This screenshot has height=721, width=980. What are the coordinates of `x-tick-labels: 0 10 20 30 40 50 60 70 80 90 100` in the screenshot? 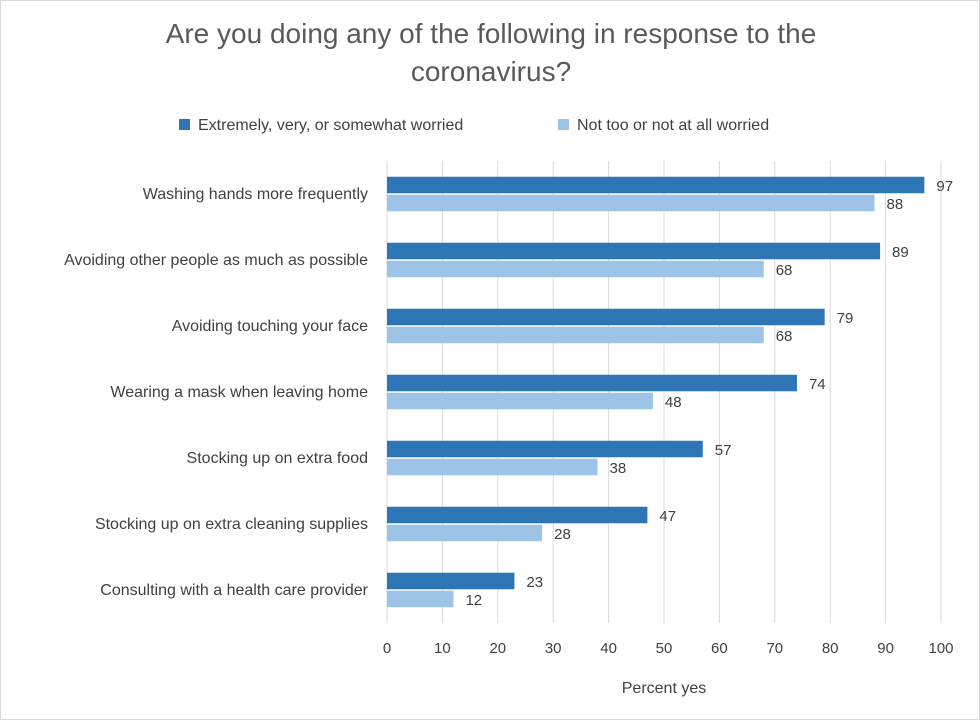 It's located at (668, 648).